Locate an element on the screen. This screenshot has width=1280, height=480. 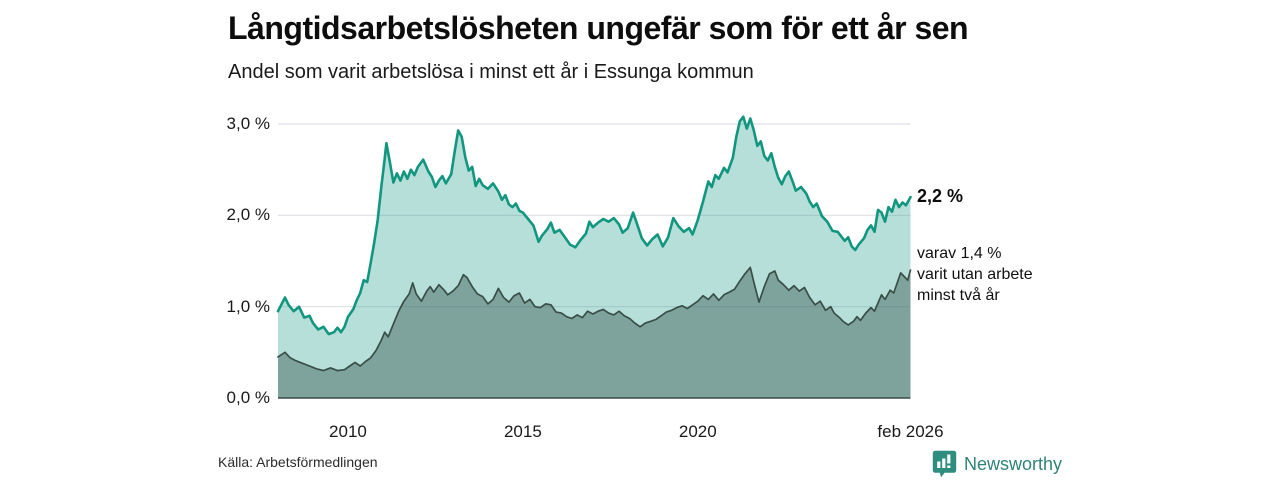
newsworthy-wordmark: Newsworthy is located at coordinates (1013, 463).